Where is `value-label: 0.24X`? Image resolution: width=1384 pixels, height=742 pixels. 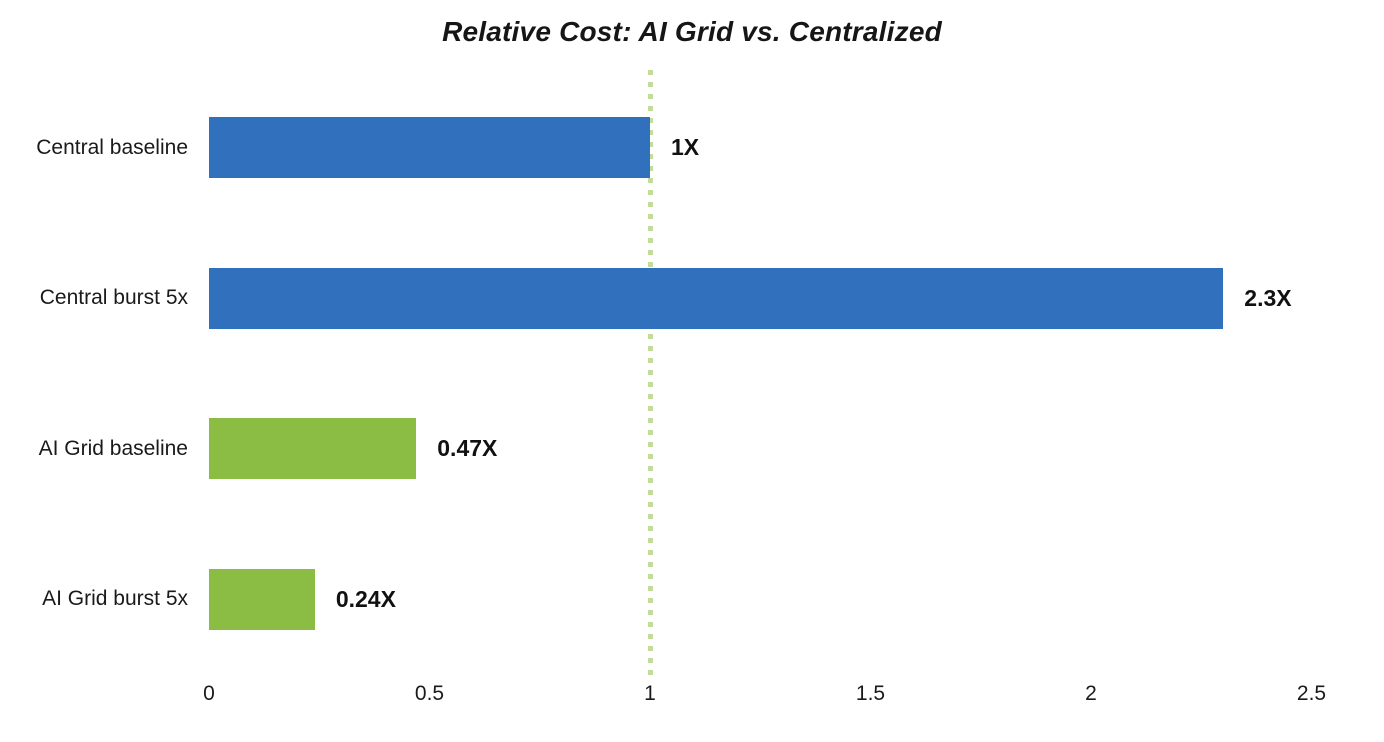 value-label: 0.24X is located at coordinates (365, 598).